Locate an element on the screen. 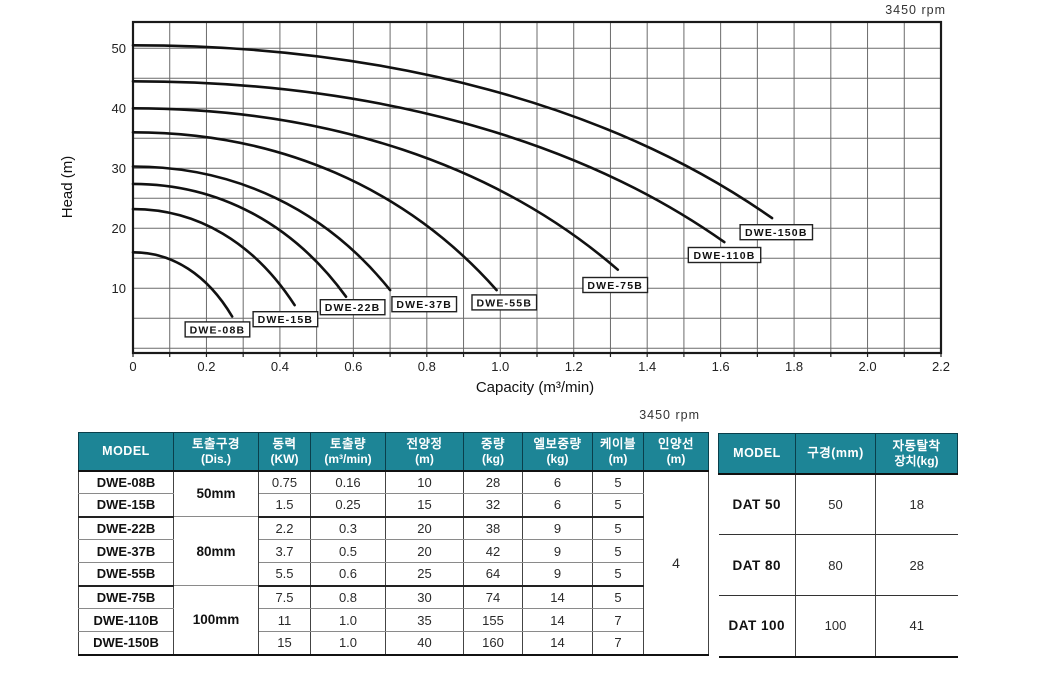  curve-label-DWE-37B: DWE-37B is located at coordinates (424, 305).